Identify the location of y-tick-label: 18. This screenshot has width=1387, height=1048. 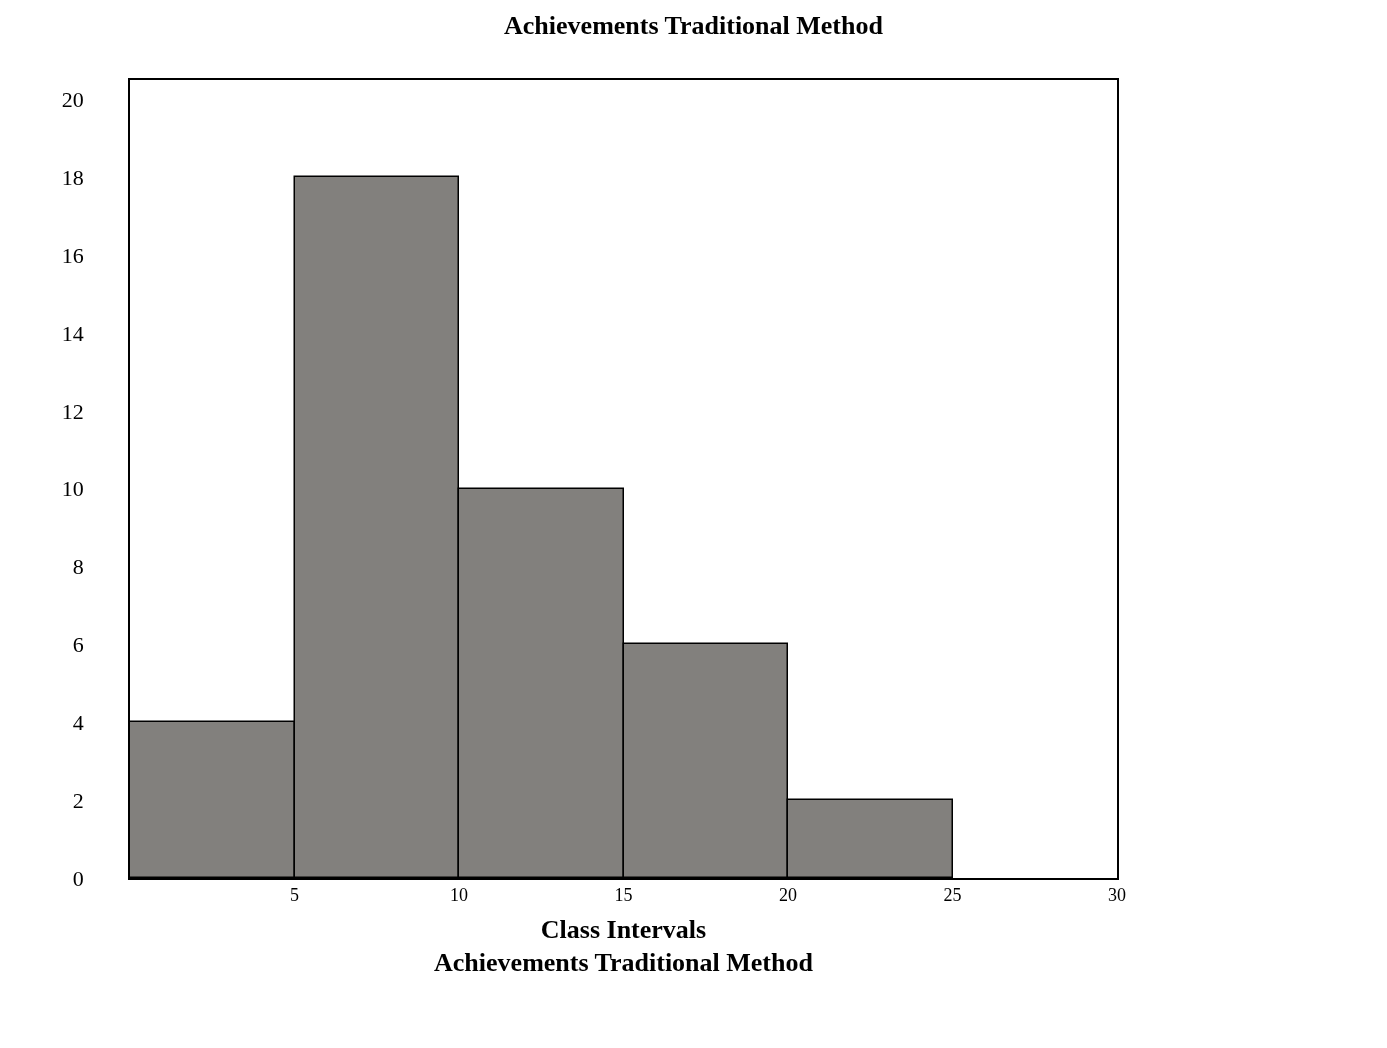
(72, 178).